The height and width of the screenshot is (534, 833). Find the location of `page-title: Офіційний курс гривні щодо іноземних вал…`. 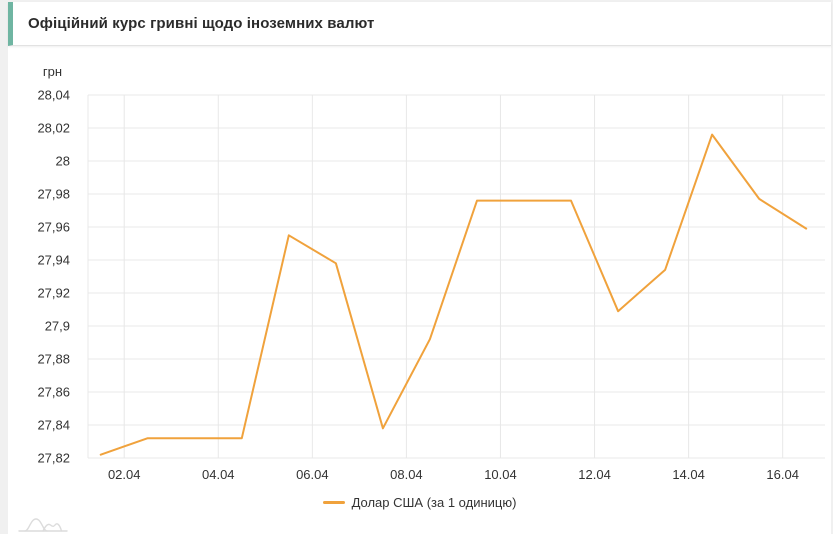

page-title: Офіційний курс гривні щодо іноземних вал… is located at coordinates (201, 23).